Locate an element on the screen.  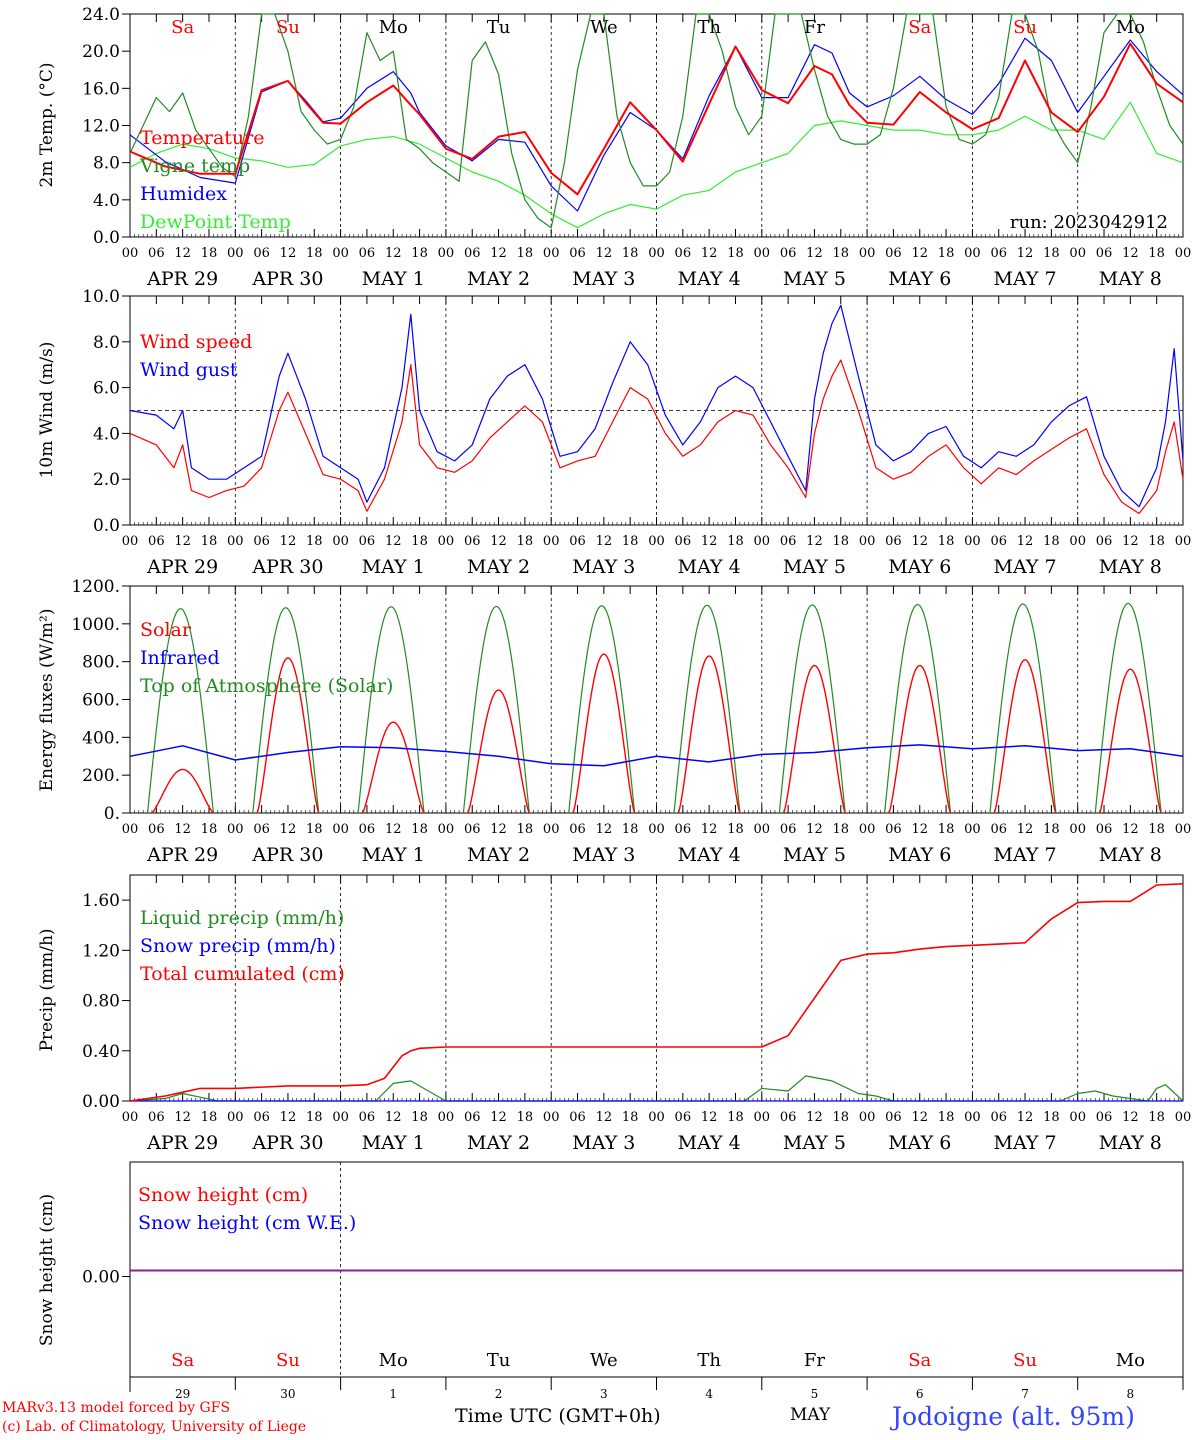
panel-3-hour-label: 06 is located at coordinates (472, 829).